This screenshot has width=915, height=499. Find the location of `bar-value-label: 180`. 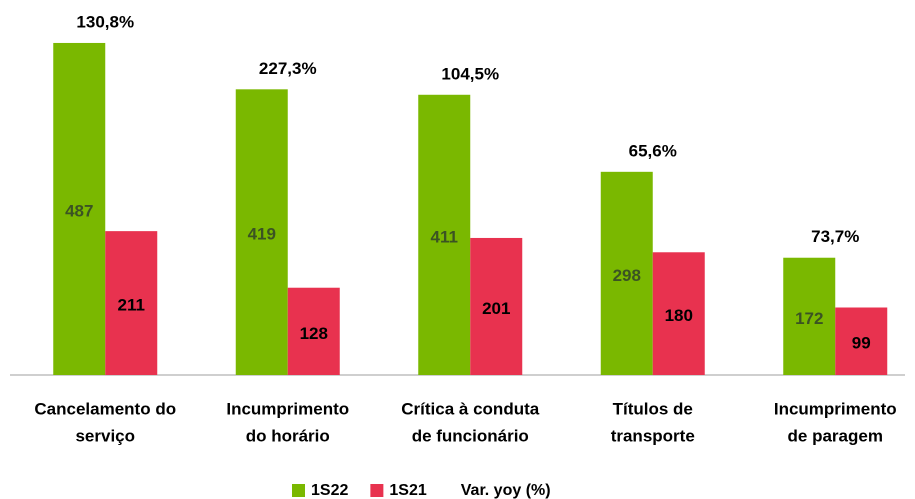

bar-value-label: 180 is located at coordinates (679, 315).